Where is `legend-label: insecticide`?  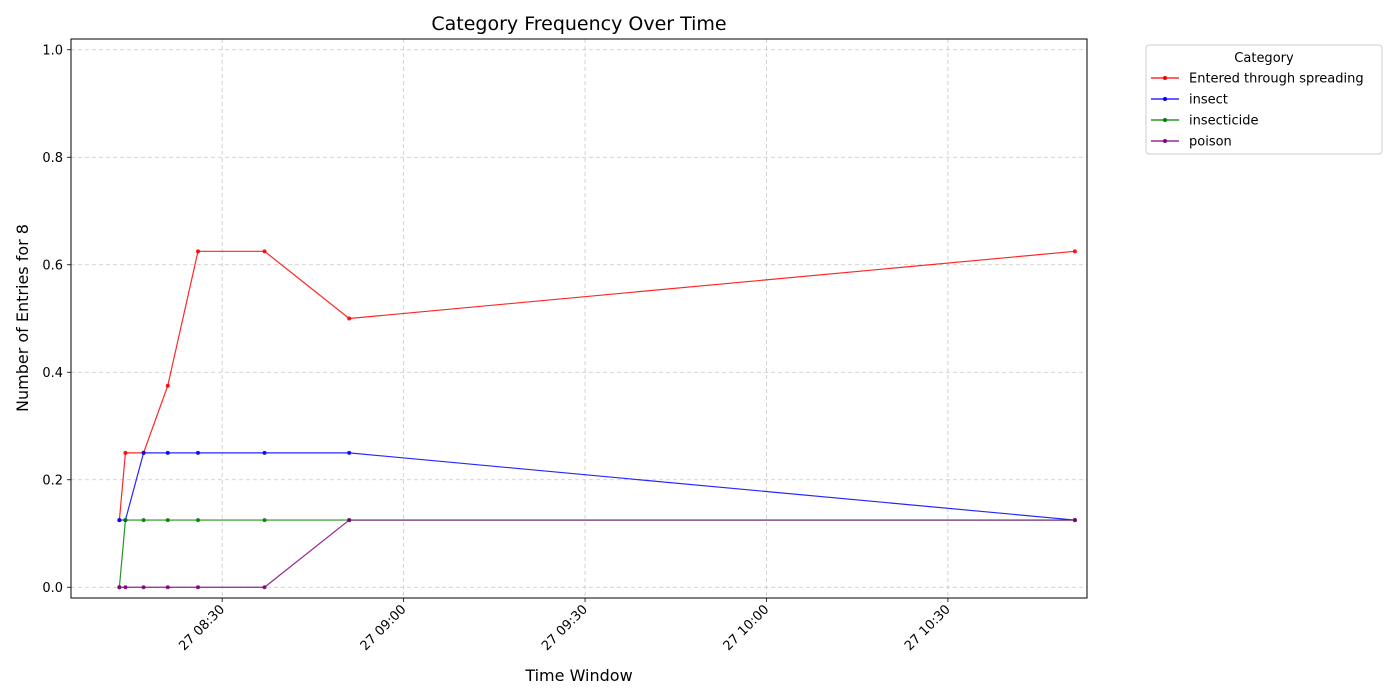 legend-label: insecticide is located at coordinates (1224, 121).